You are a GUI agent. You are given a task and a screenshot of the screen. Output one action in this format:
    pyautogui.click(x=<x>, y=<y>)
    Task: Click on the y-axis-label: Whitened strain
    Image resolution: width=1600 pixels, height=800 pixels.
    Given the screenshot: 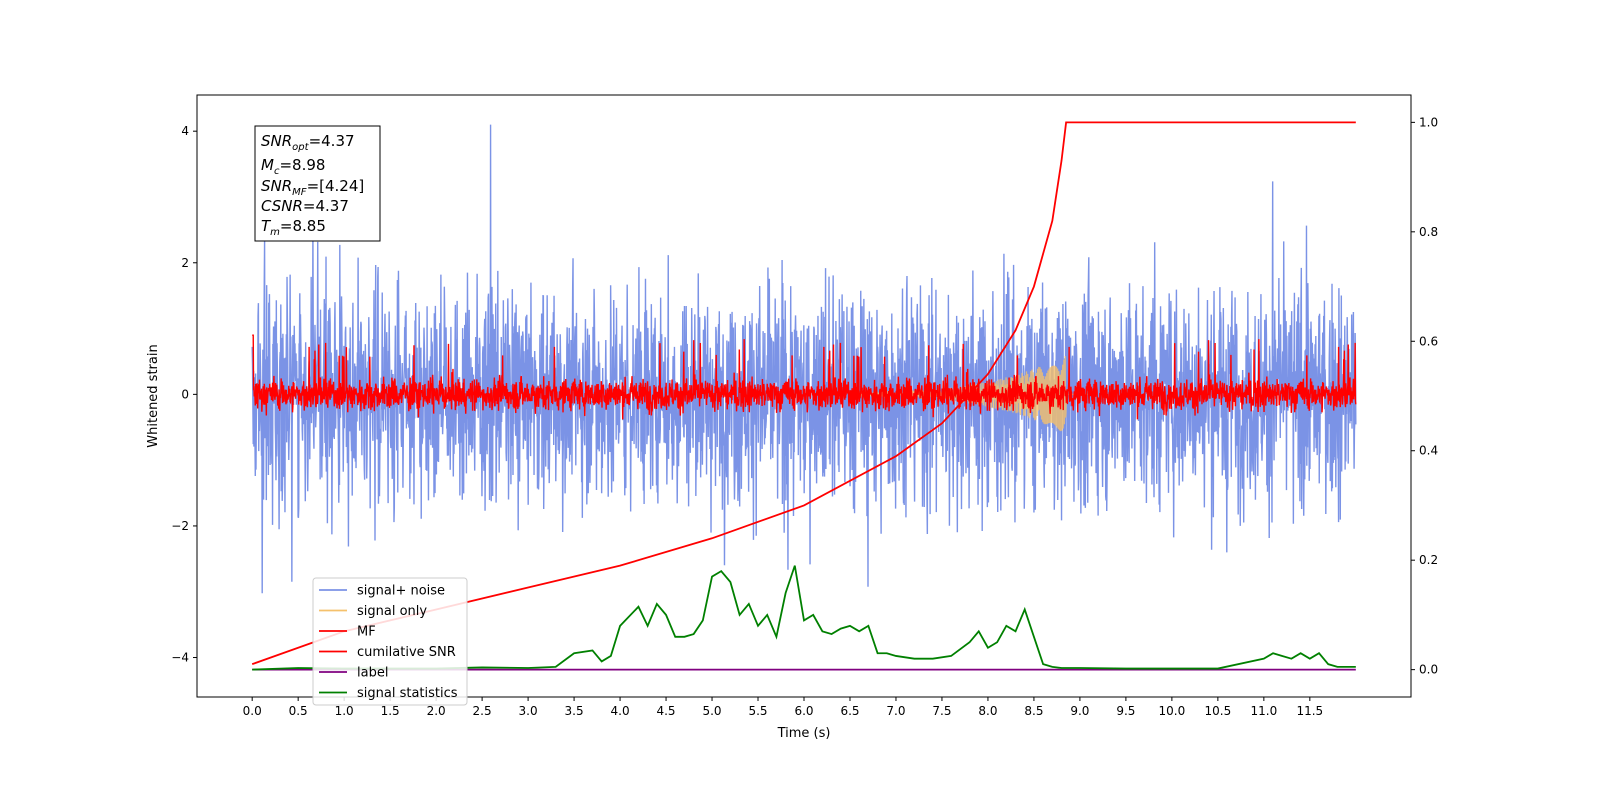 What is the action you would take?
    pyautogui.click(x=153, y=395)
    